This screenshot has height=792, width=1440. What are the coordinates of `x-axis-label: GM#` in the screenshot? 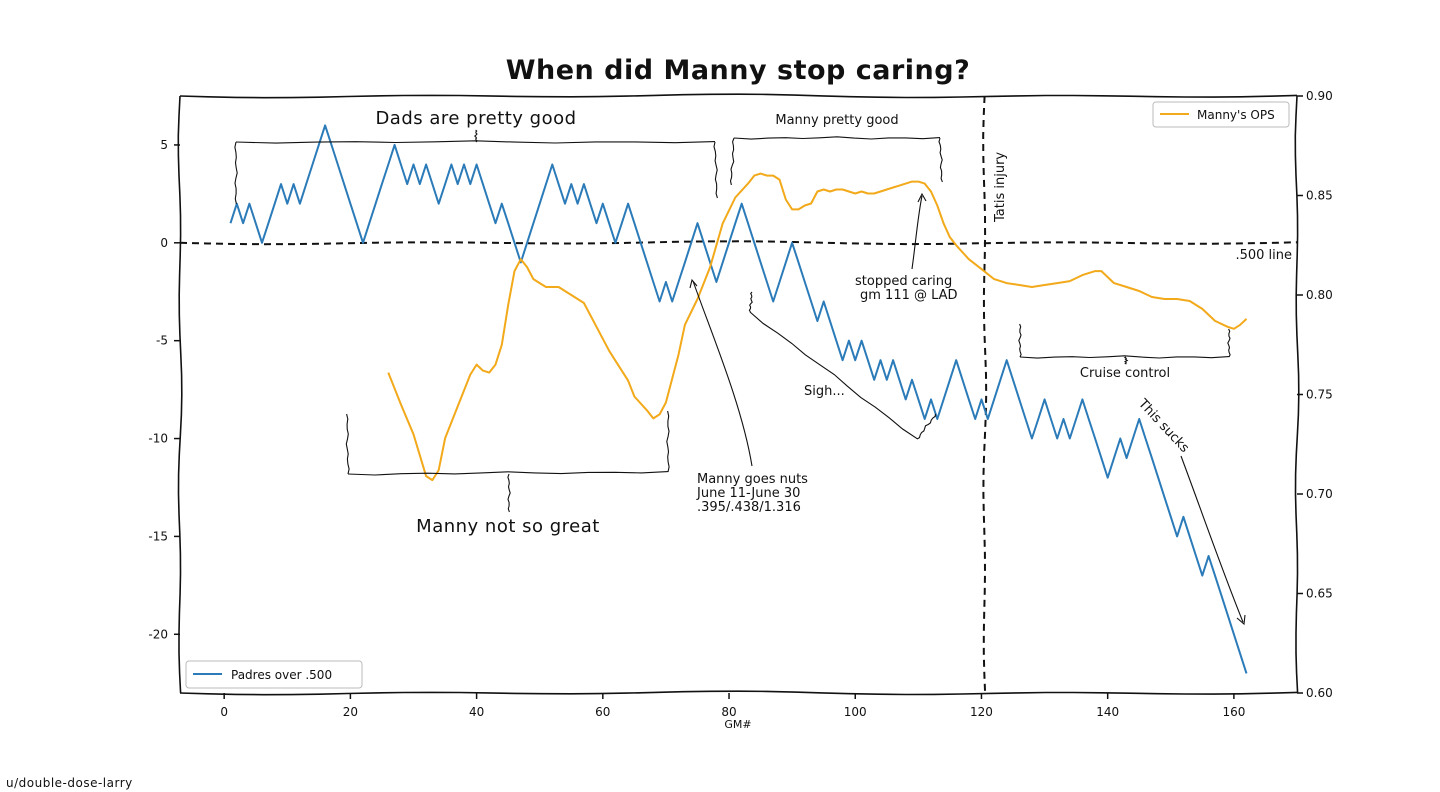 It's located at (737, 724).